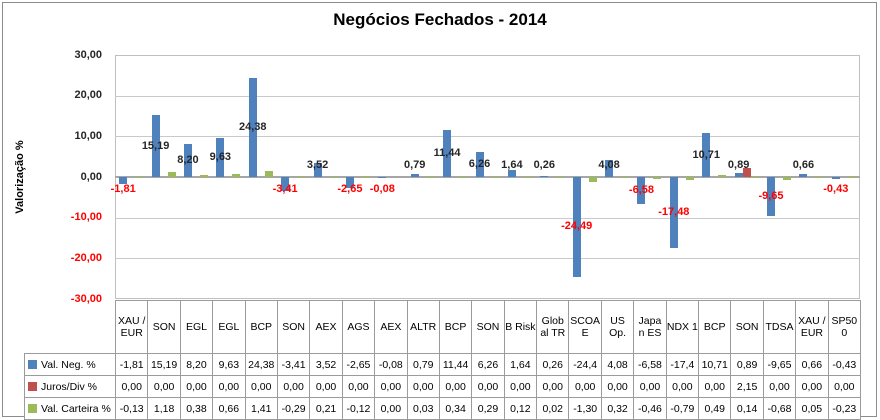 The image size is (880, 420). I want to click on table-value-cell: 0,66, so click(812, 364).